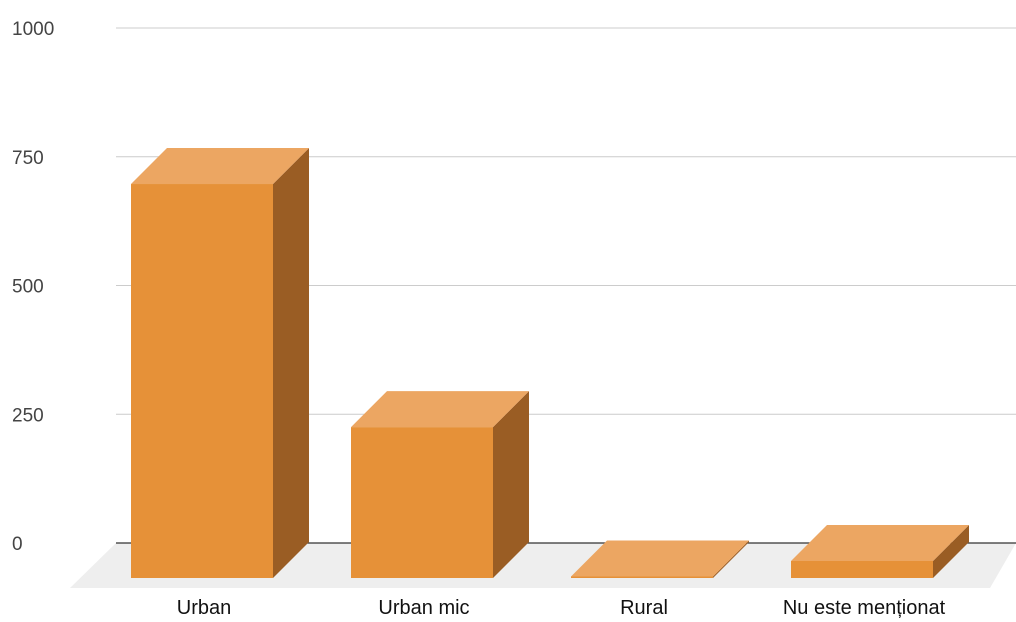 This screenshot has width=1016, height=622. Describe the element at coordinates (17, 544) in the screenshot. I see `y-tick-label: 0` at that location.